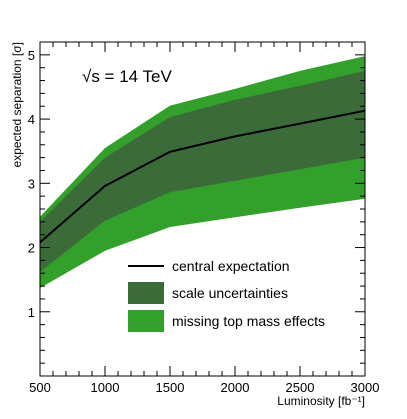 Image resolution: width=407 pixels, height=419 pixels. Describe the element at coordinates (31, 248) in the screenshot. I see `y-tick-label-2: 2` at that location.